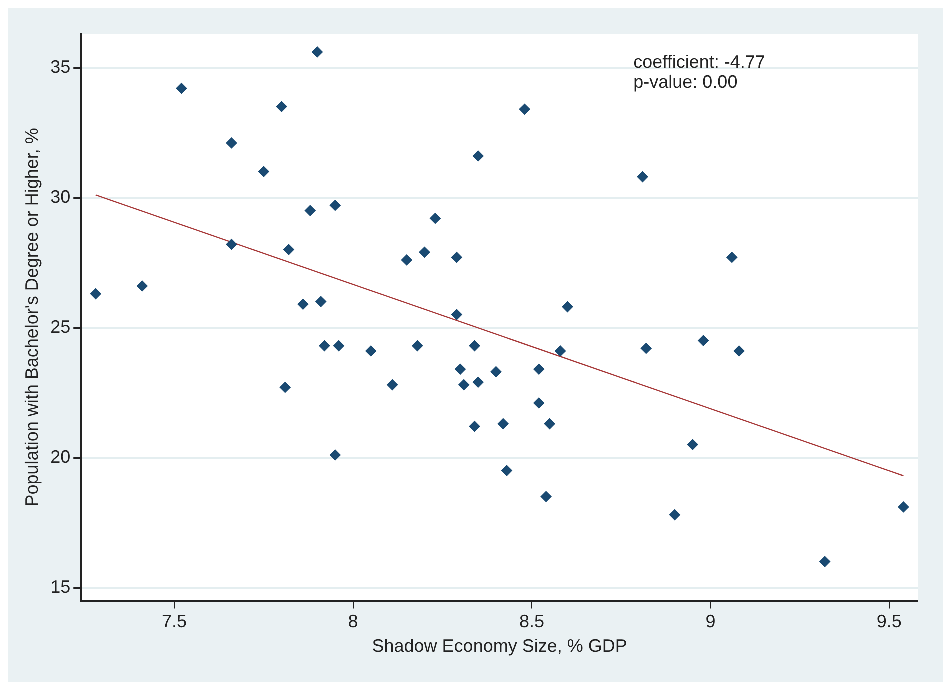  I want to click on x-tick-label: 9.5, so click(889, 622).